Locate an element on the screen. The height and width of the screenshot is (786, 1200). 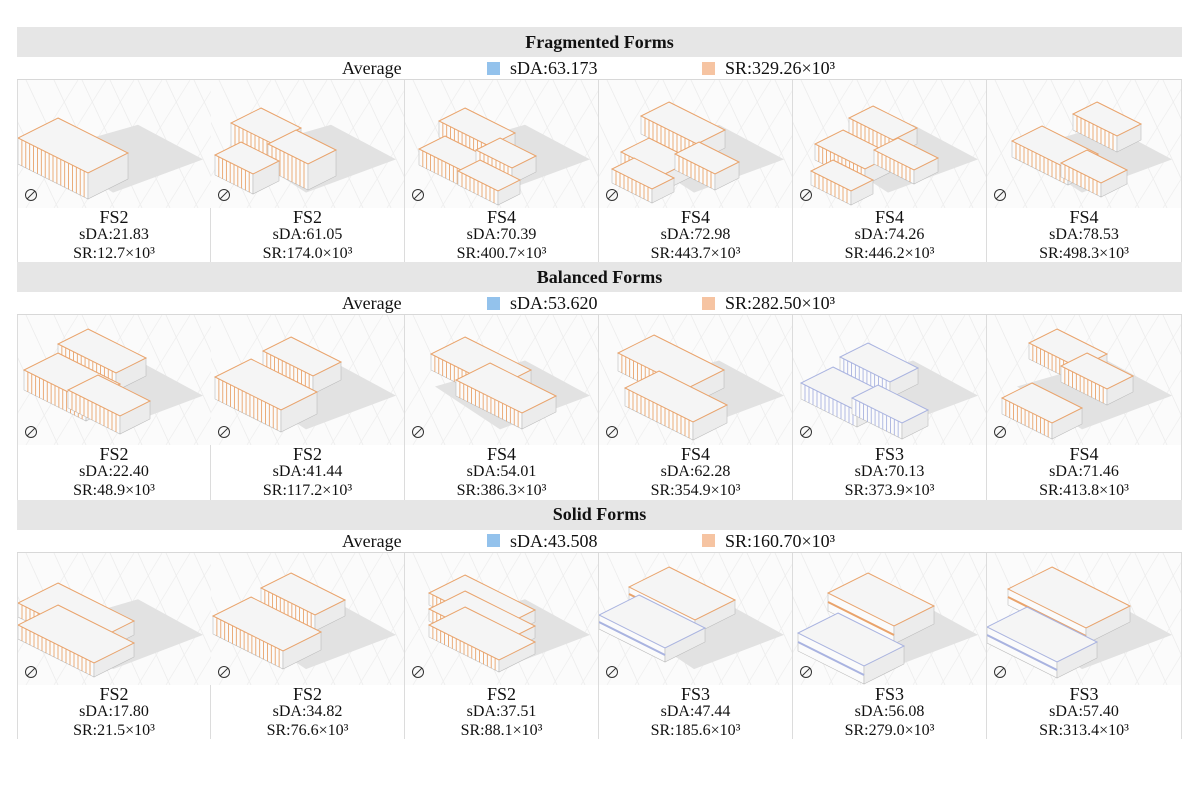
section-title: Balanced Forms is located at coordinates (599, 277).